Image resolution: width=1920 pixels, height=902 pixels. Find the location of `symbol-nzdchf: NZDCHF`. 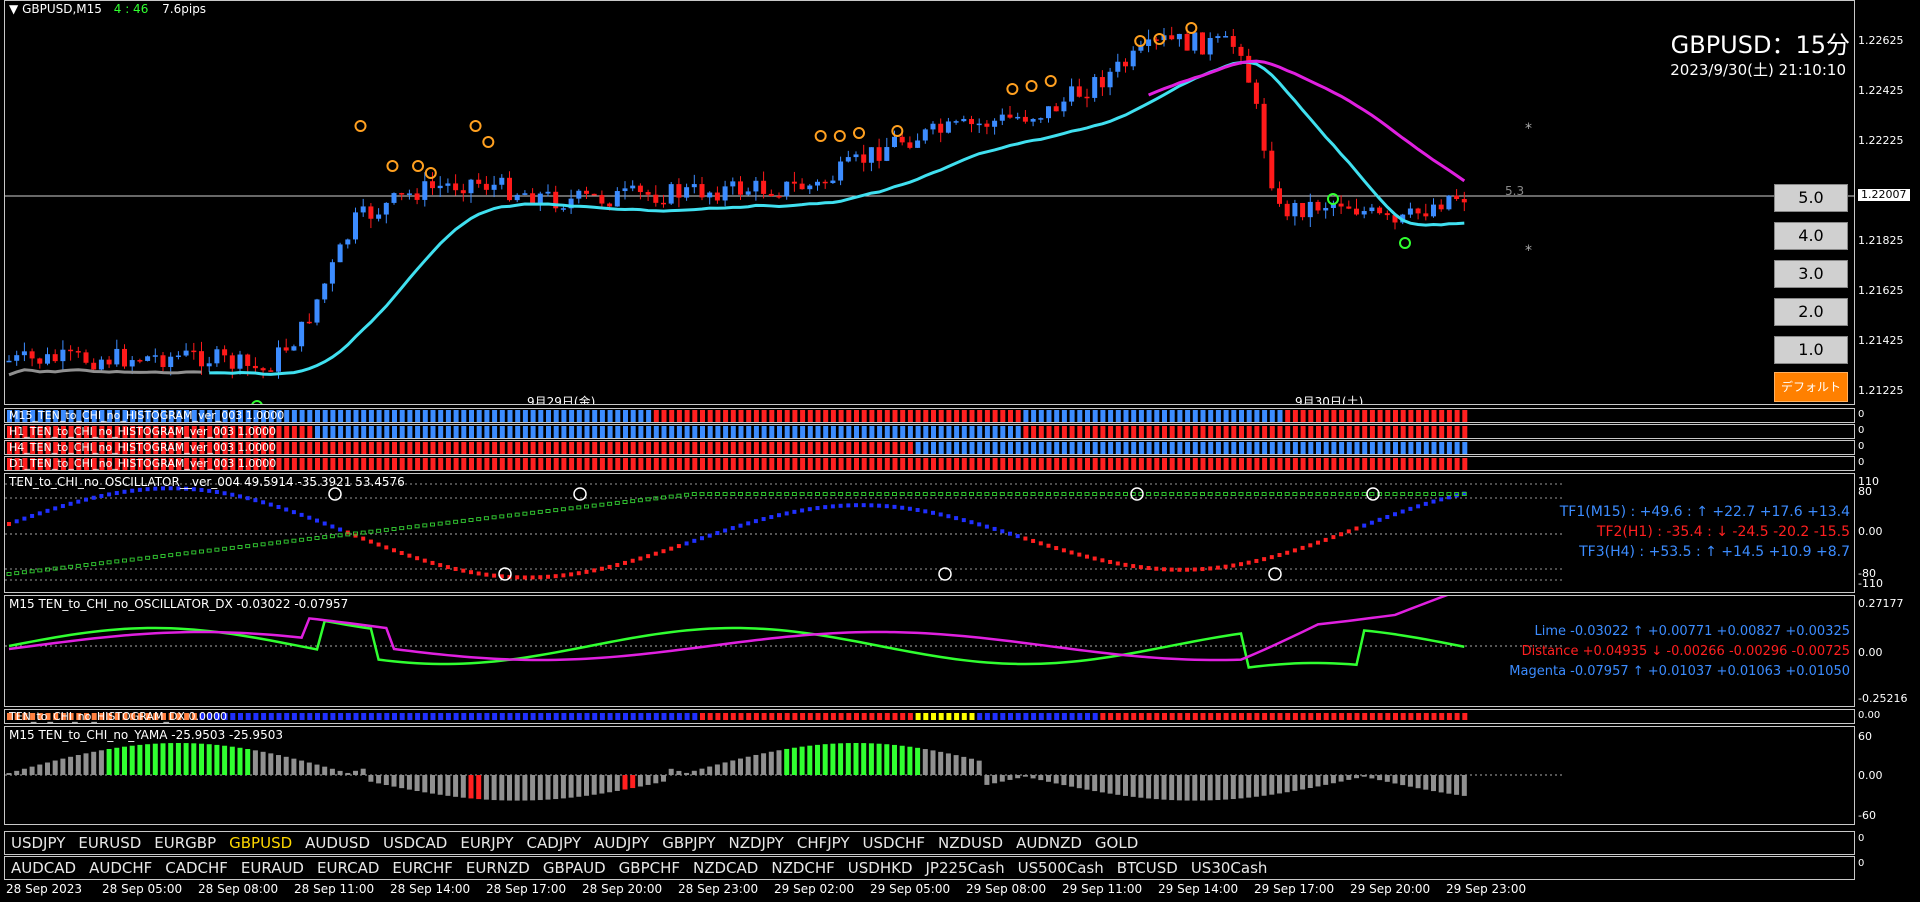

symbol-nzdchf: NZDCHF is located at coordinates (803, 868).